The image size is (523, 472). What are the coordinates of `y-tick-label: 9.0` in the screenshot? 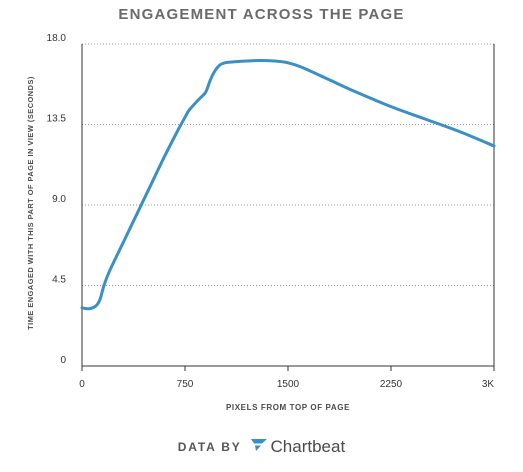 It's located at (59, 199).